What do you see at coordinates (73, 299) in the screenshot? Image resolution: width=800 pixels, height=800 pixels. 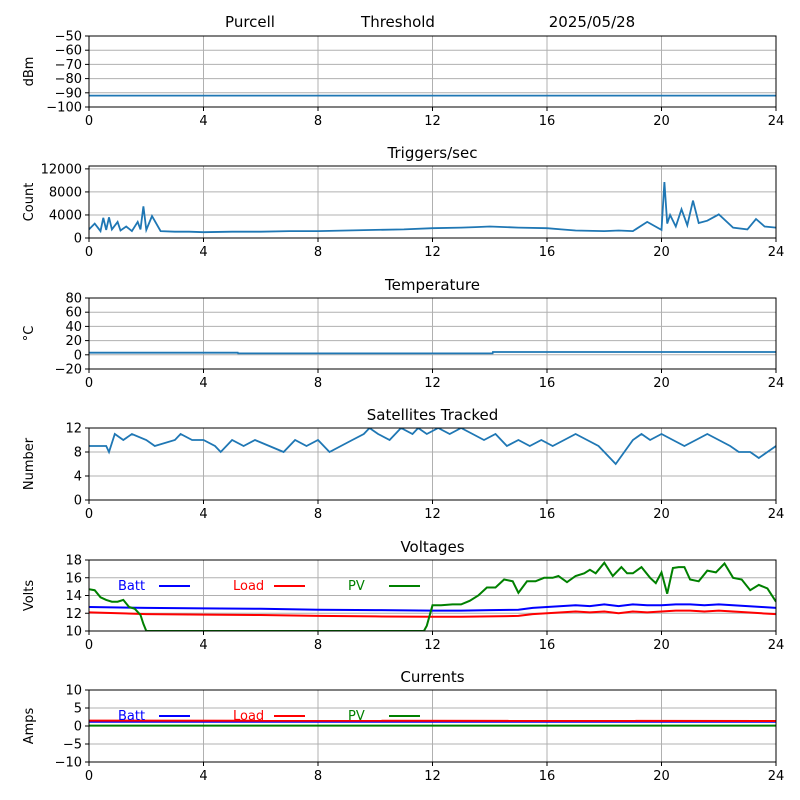 I see `y-tick-label: 80` at bounding box center [73, 299].